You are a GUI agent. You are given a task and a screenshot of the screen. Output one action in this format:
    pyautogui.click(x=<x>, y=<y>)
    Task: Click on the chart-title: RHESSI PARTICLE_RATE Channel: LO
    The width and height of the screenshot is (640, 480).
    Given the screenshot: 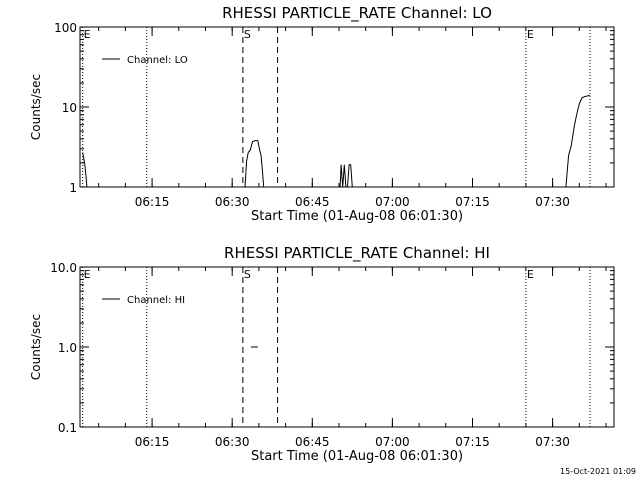 What is the action you would take?
    pyautogui.click(x=357, y=13)
    